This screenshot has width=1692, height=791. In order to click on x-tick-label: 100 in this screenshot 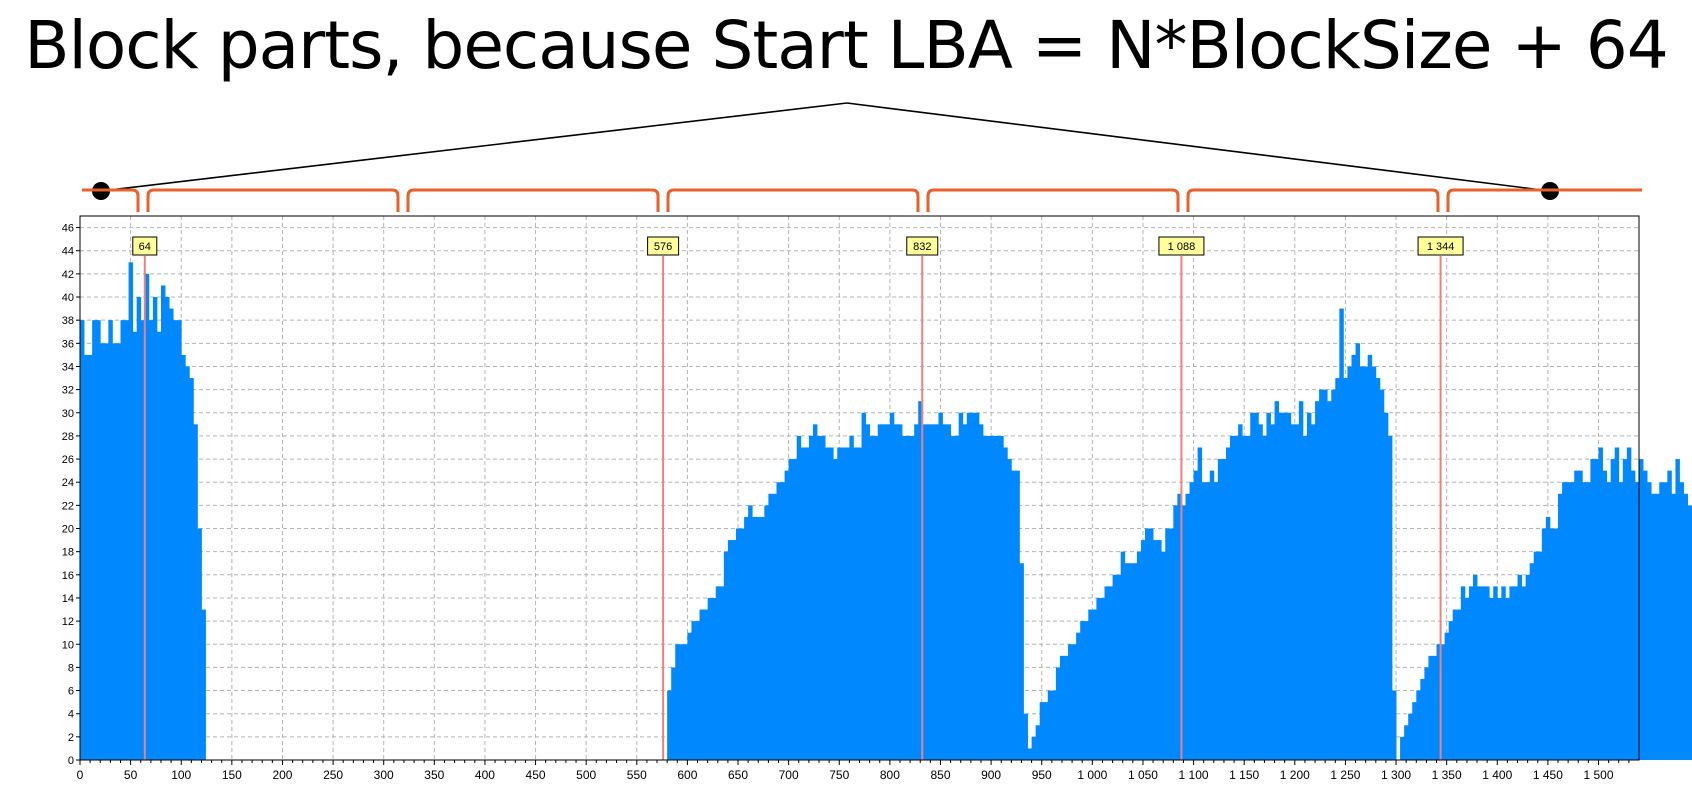, I will do `click(181, 775)`.